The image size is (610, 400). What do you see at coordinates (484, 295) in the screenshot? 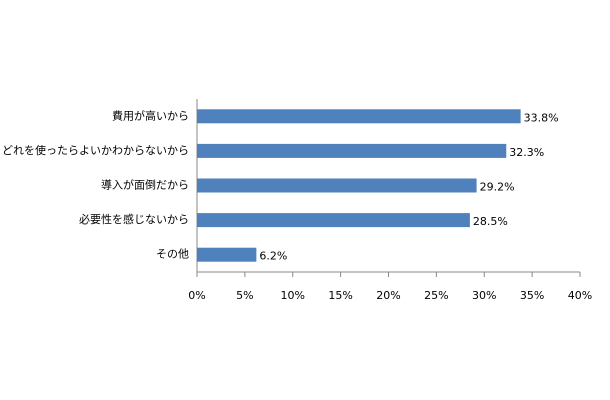
I see `x-tick-label: 30%` at bounding box center [484, 295].